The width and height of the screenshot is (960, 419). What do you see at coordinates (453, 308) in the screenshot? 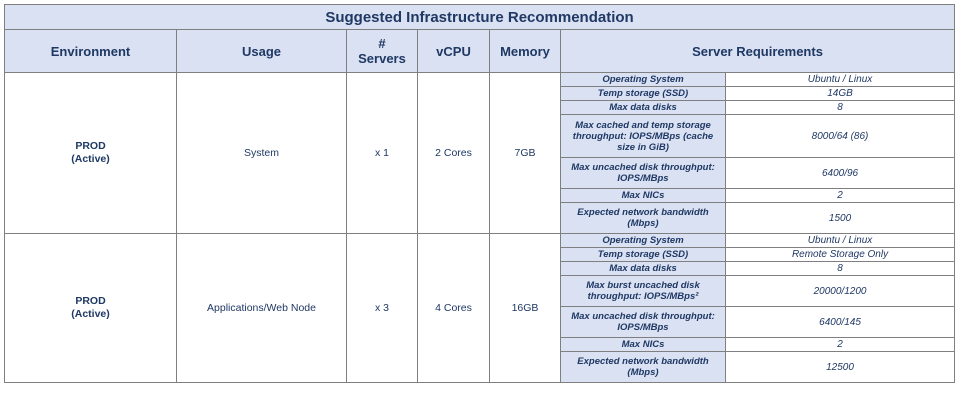
I see `vcpu-cell: 4 Cores` at bounding box center [453, 308].